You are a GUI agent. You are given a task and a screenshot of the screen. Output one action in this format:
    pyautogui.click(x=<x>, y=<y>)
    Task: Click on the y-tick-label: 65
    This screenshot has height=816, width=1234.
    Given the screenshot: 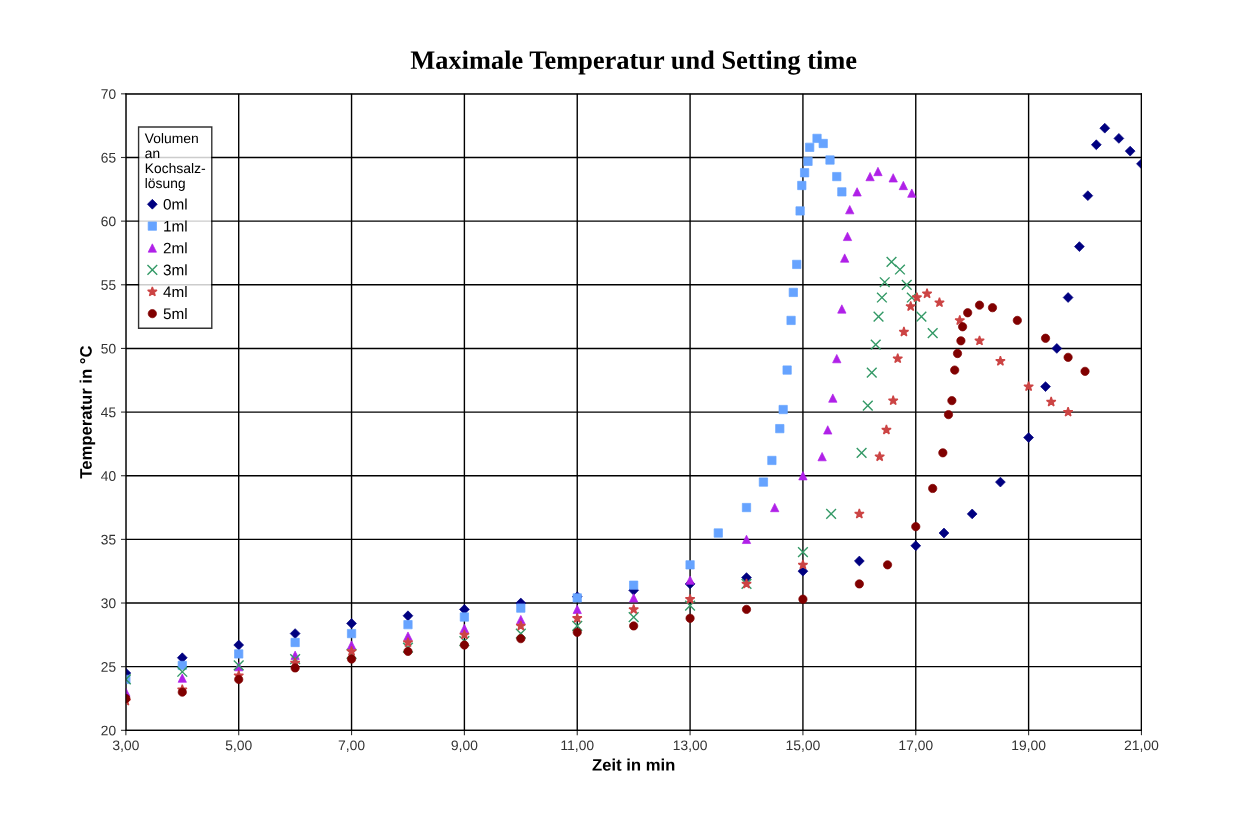 What is the action you would take?
    pyautogui.click(x=108, y=157)
    